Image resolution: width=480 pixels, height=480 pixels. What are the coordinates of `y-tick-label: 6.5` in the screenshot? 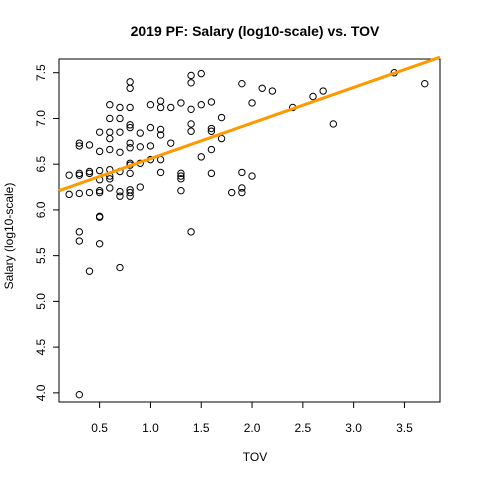 It's located at (41, 164).